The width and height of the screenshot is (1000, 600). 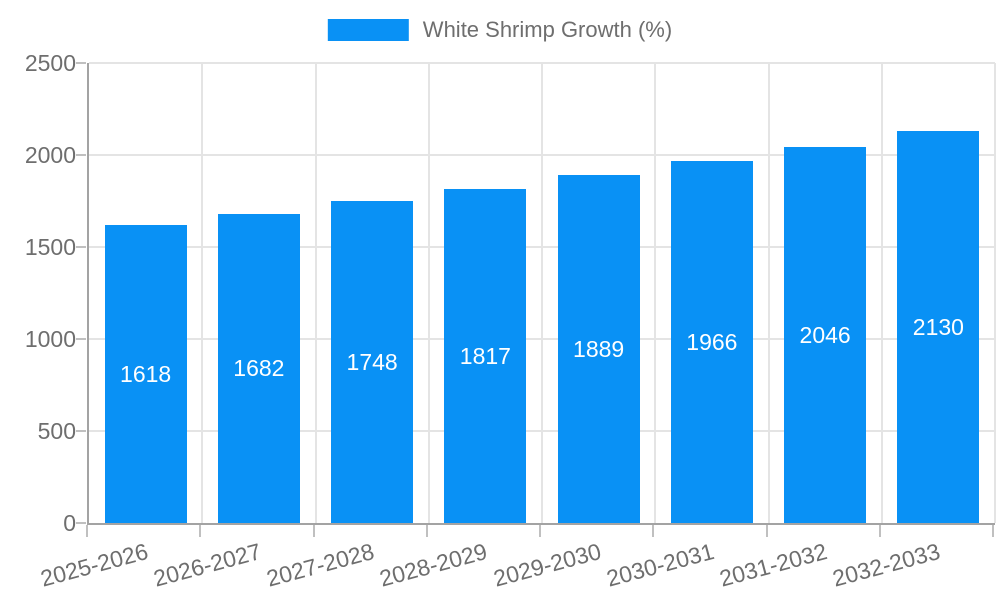 I want to click on y-axis-tick-label: 500, so click(x=56, y=431).